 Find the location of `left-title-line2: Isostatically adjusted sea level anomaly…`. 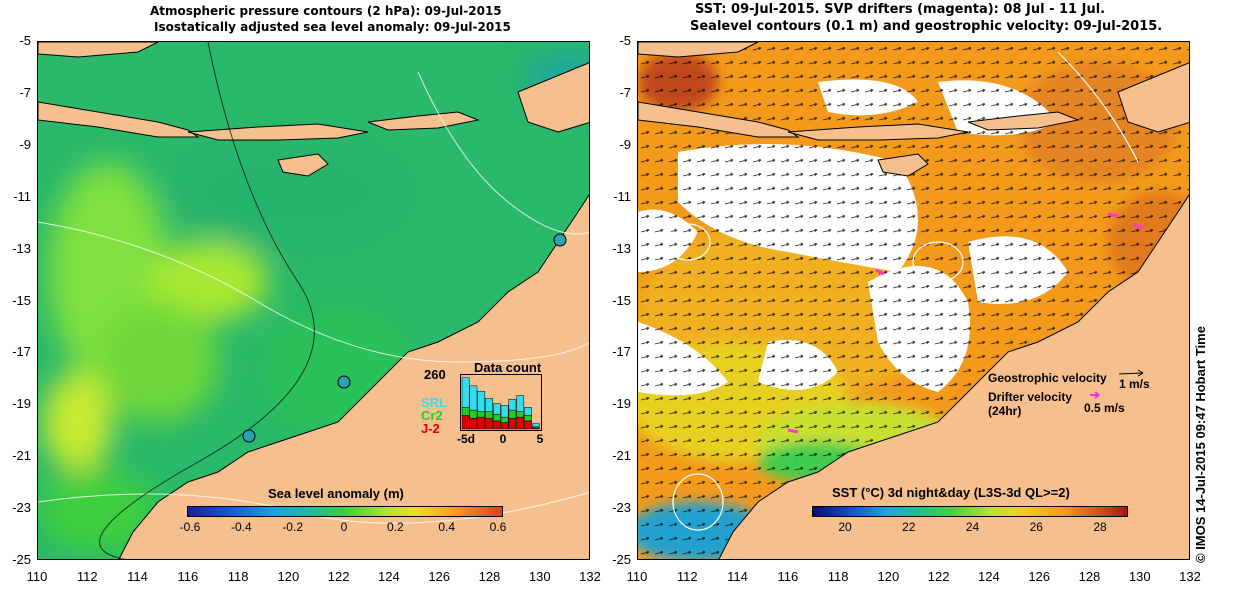

left-title-line2: Isostatically adjusted sea level anomaly… is located at coordinates (332, 27).